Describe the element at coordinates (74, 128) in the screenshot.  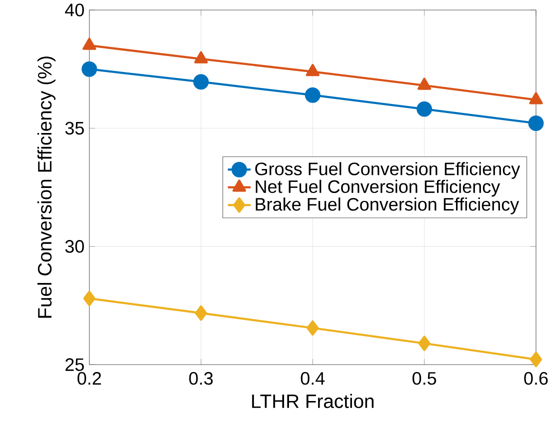
I see `y-tick-label: 35` at that location.